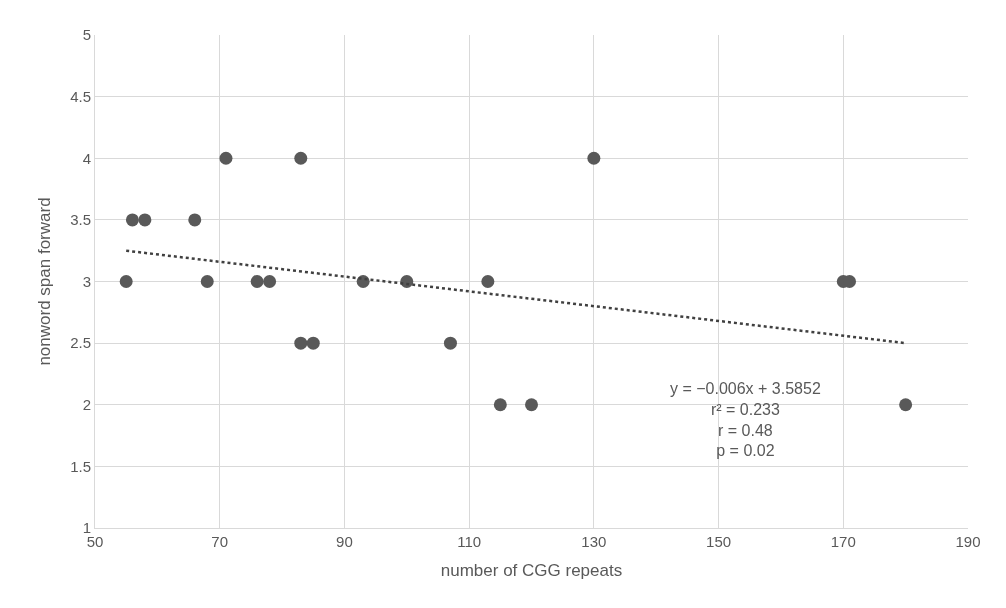  What do you see at coordinates (80, 96) in the screenshot?
I see `y-tick-label: 4.5` at bounding box center [80, 96].